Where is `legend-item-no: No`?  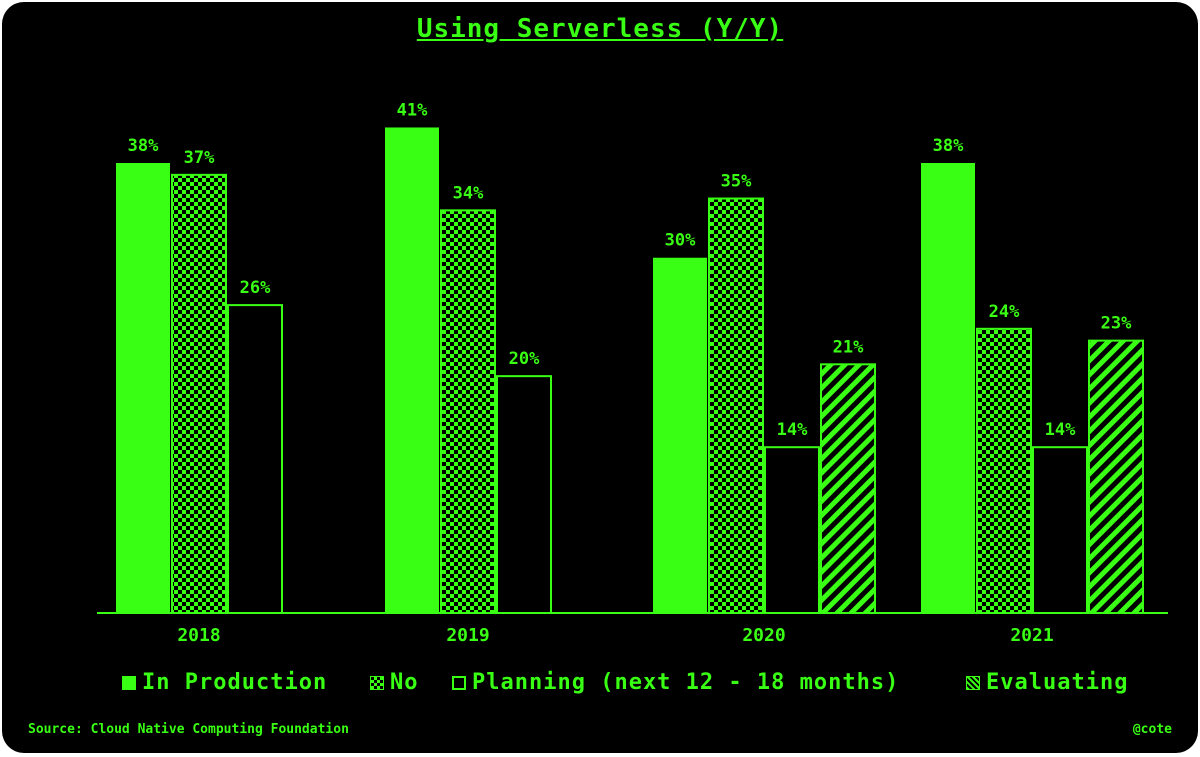
legend-item-no: No is located at coordinates (394, 682).